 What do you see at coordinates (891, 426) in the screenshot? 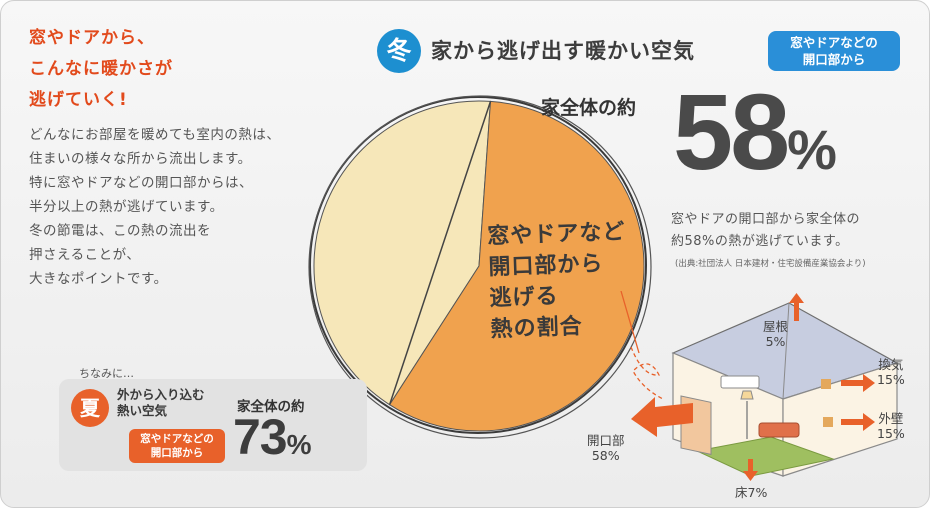
I see `wall-share-label: 外壁 15%` at bounding box center [891, 426].